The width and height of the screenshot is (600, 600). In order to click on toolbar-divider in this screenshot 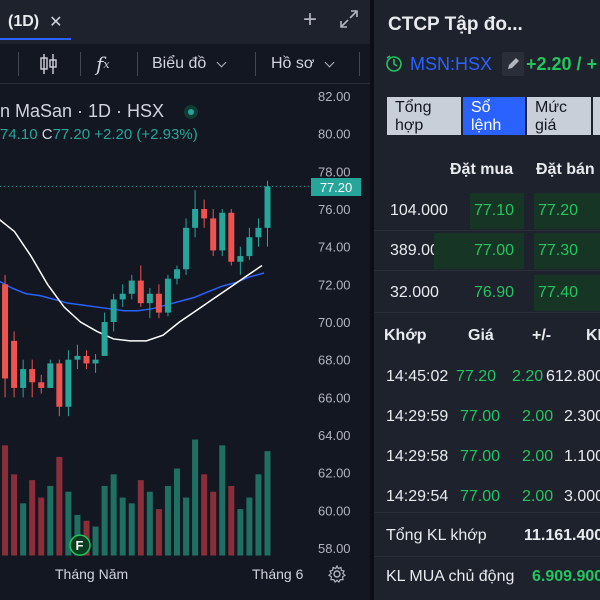, I will do `click(18, 64)`.